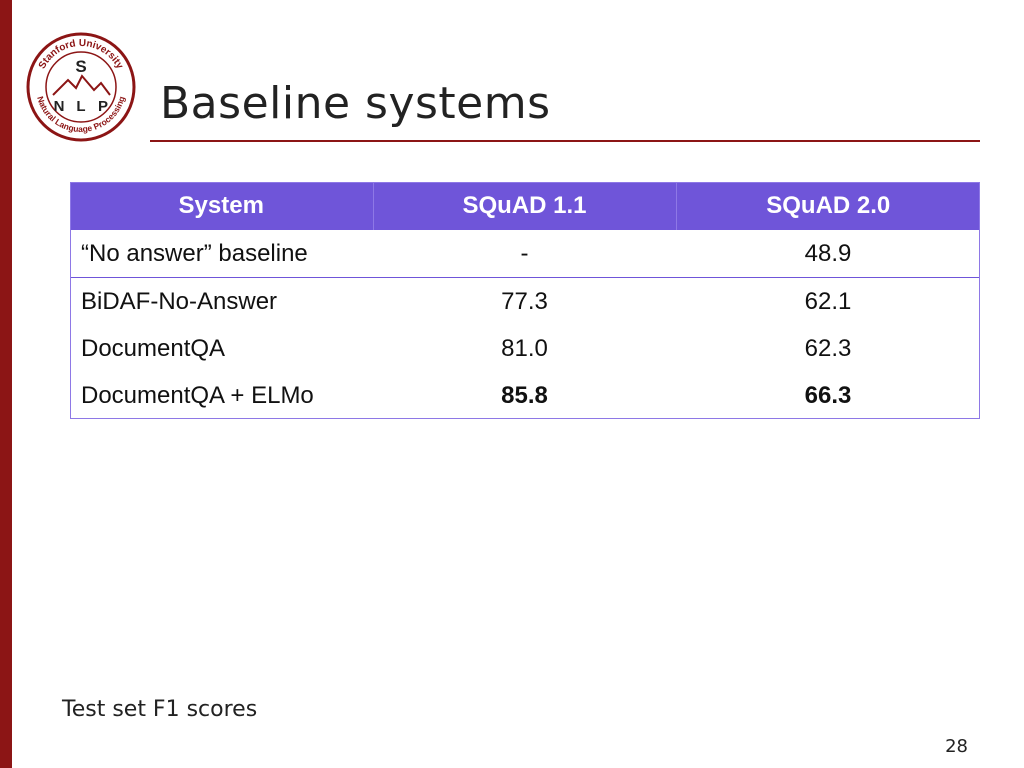  I want to click on header-squad-1-1: SQuAD 1.1, so click(525, 206).